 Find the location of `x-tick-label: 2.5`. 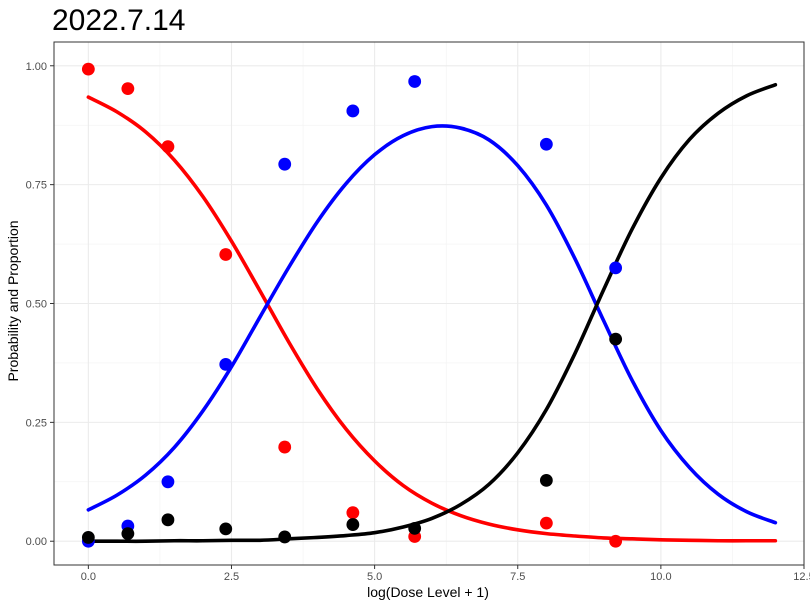

x-tick-label: 2.5 is located at coordinates (231, 577).